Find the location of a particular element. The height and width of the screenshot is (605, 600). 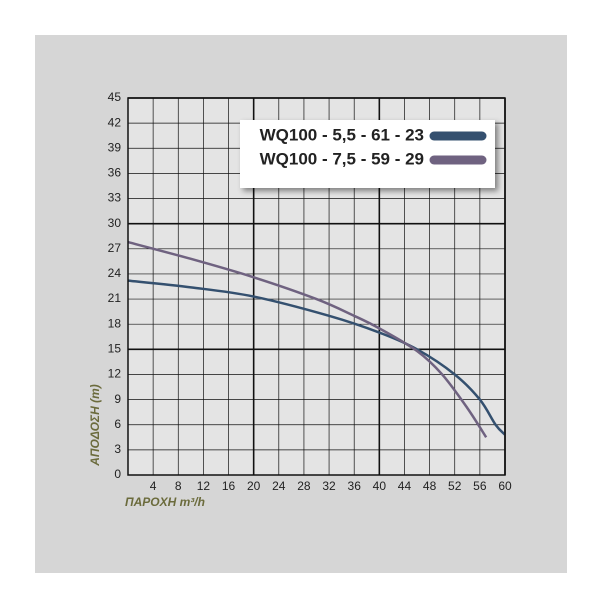

x-axis-label: ΠΑΡΟΧΗ m³/h is located at coordinates (165, 502).